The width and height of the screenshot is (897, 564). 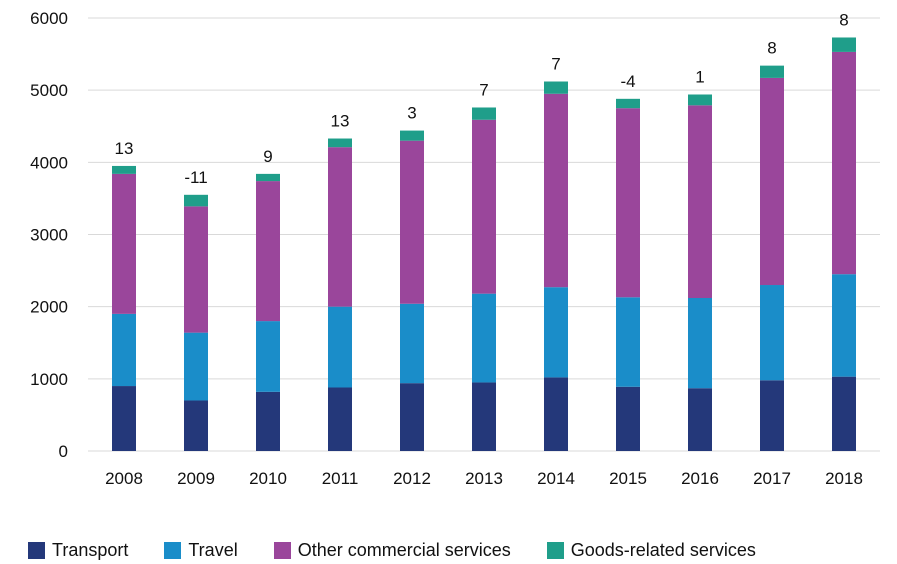 What do you see at coordinates (484, 416) in the screenshot?
I see `bar-segment-transport-2013` at bounding box center [484, 416].